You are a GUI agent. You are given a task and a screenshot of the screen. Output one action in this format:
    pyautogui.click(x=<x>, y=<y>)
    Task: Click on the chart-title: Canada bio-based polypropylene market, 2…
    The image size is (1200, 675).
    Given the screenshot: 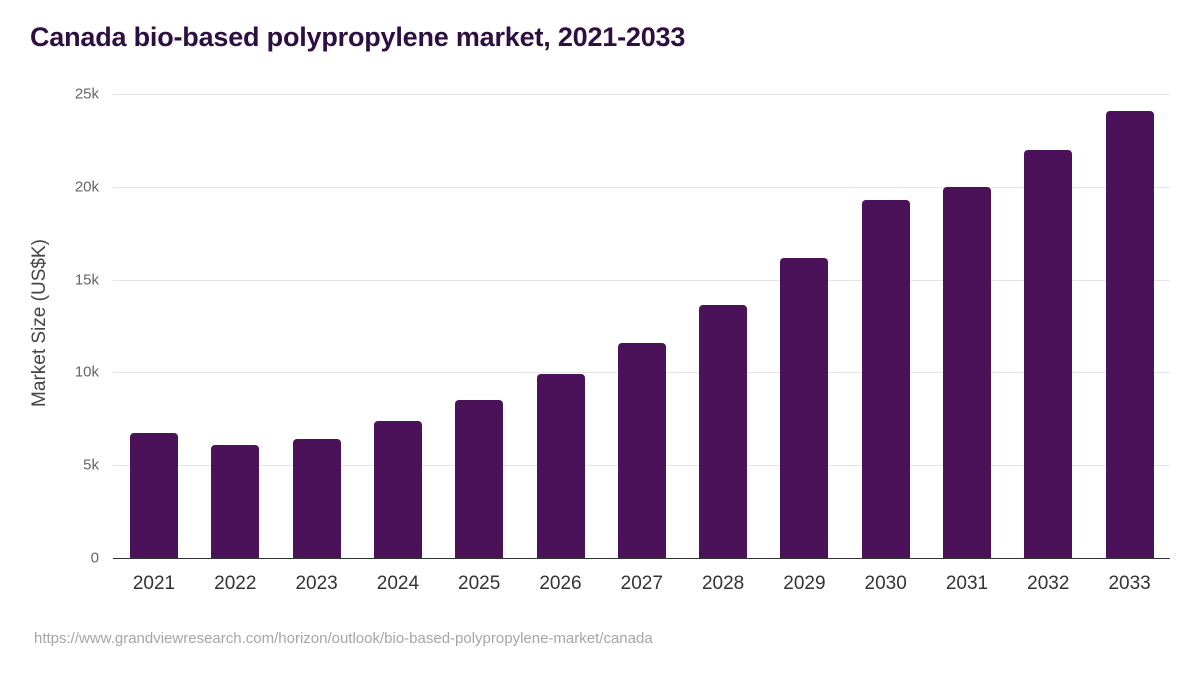 What is the action you would take?
    pyautogui.click(x=358, y=37)
    